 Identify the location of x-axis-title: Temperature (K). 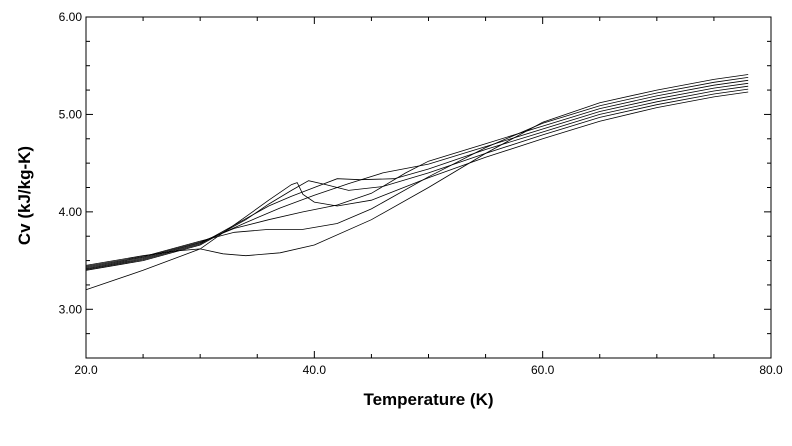
(428, 399).